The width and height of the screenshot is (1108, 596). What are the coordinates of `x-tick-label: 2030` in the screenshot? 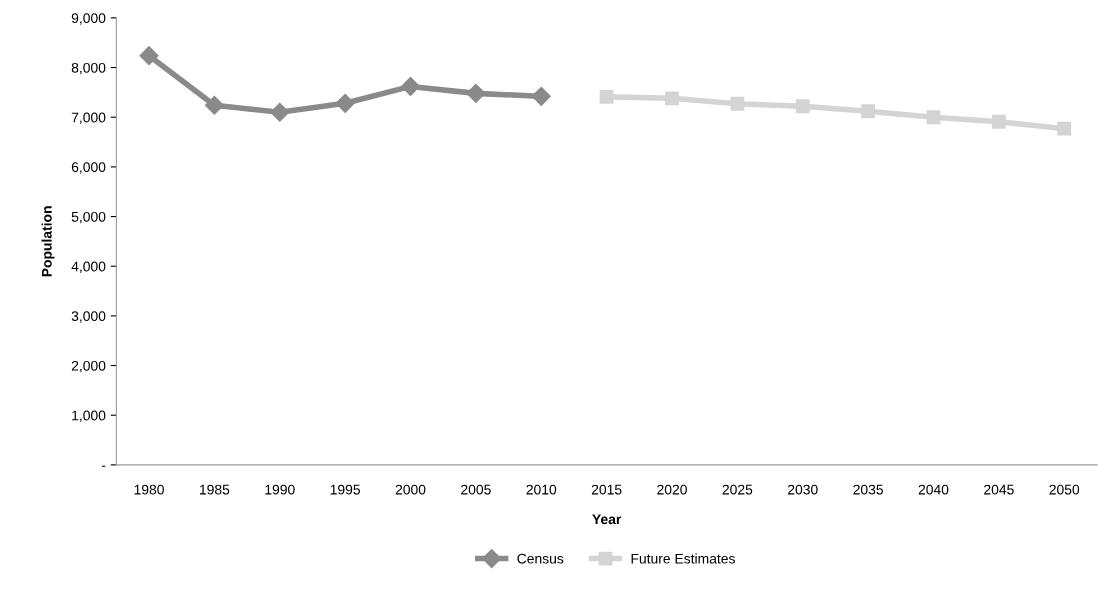 It's located at (803, 489).